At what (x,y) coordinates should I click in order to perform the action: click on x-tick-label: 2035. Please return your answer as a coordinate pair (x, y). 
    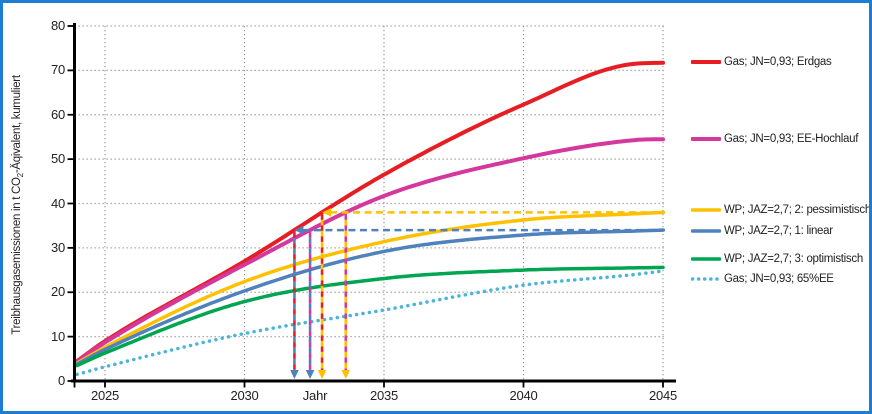
    Looking at the image, I should click on (384, 395).